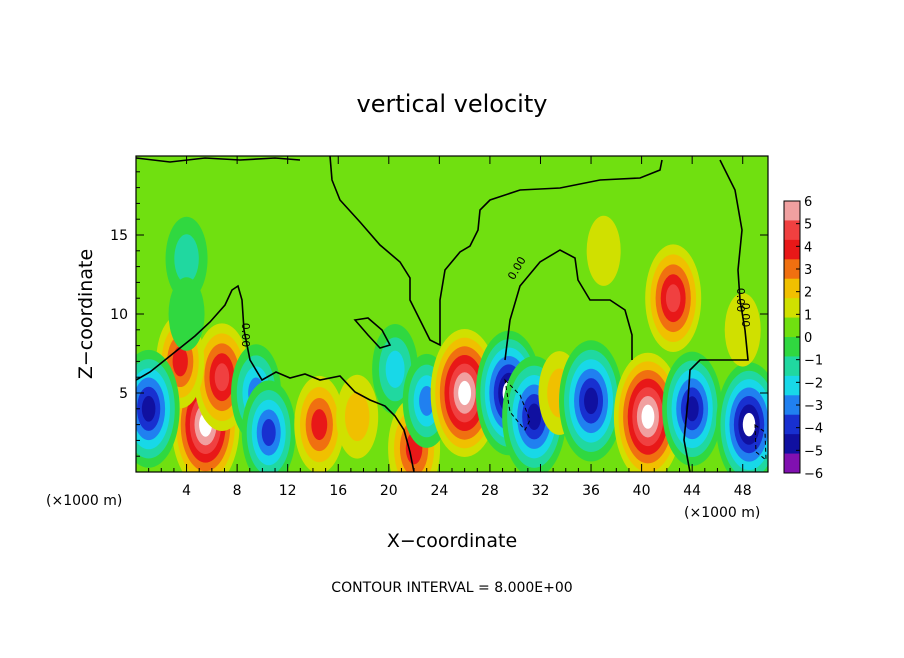  Describe the element at coordinates (119, 315) in the screenshot. I see `y-tick-label: 10` at that location.